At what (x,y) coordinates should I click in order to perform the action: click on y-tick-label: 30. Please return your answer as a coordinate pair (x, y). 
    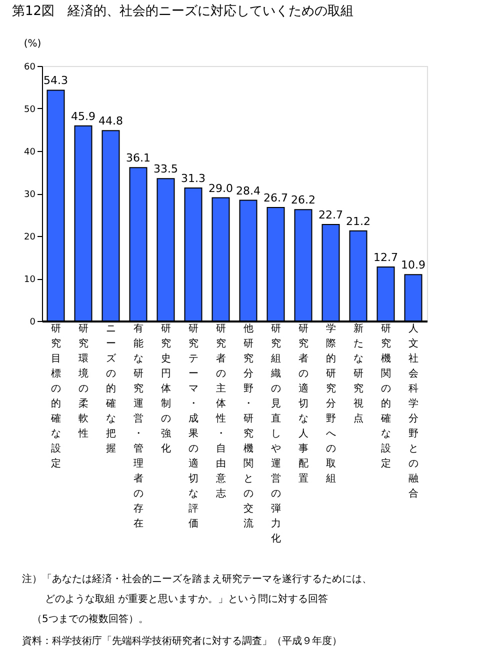
    Looking at the image, I should click on (30, 195).